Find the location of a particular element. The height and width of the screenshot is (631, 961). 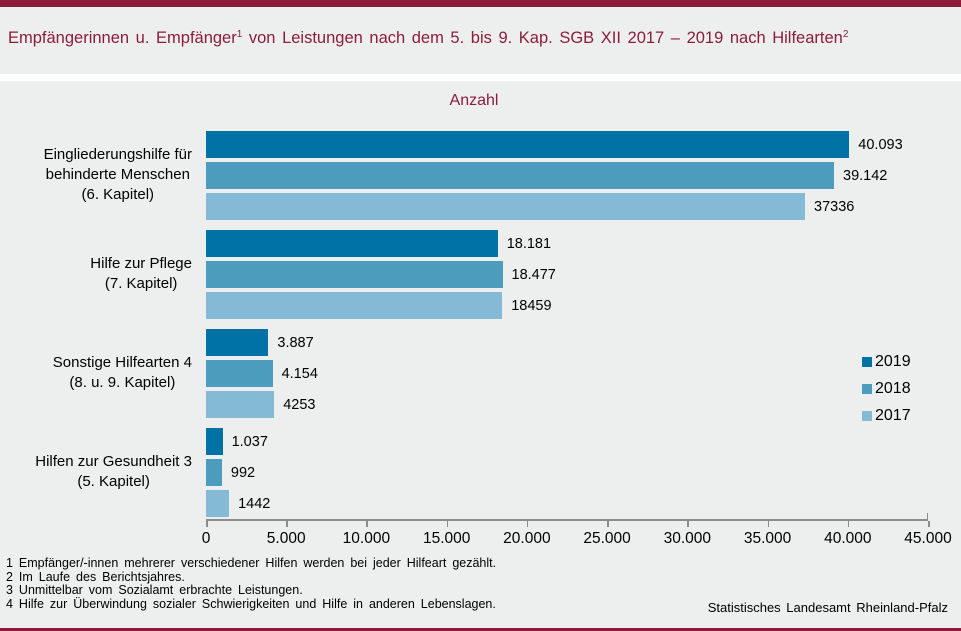

value-label: 3.887 is located at coordinates (295, 342).